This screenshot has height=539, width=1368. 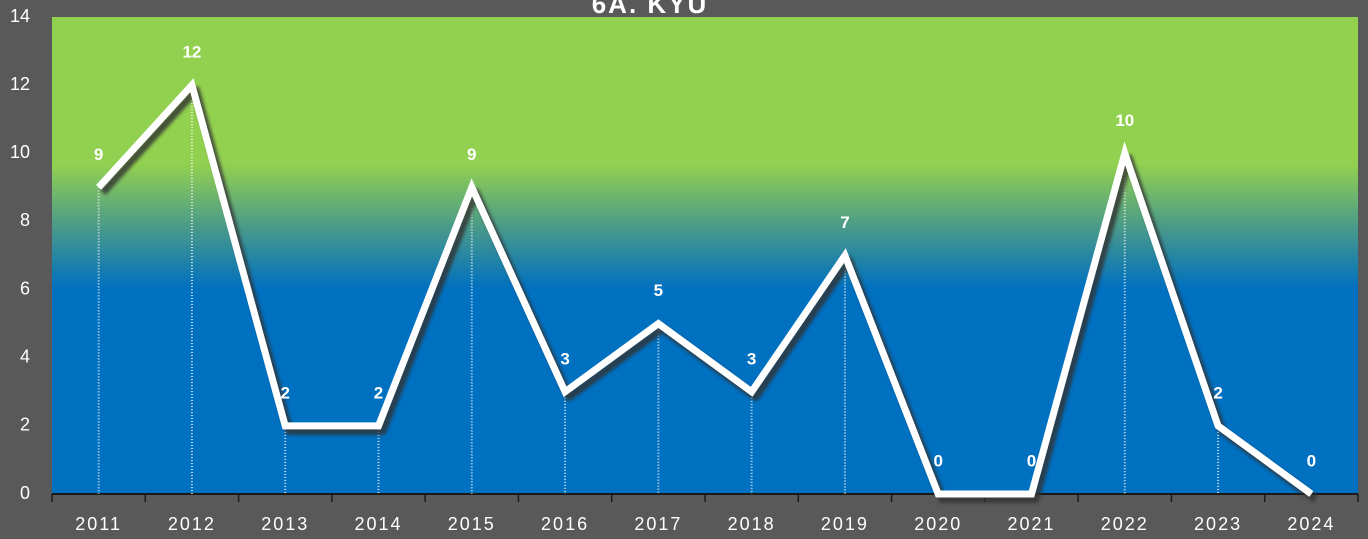 I want to click on data-label: 7, so click(x=844, y=222).